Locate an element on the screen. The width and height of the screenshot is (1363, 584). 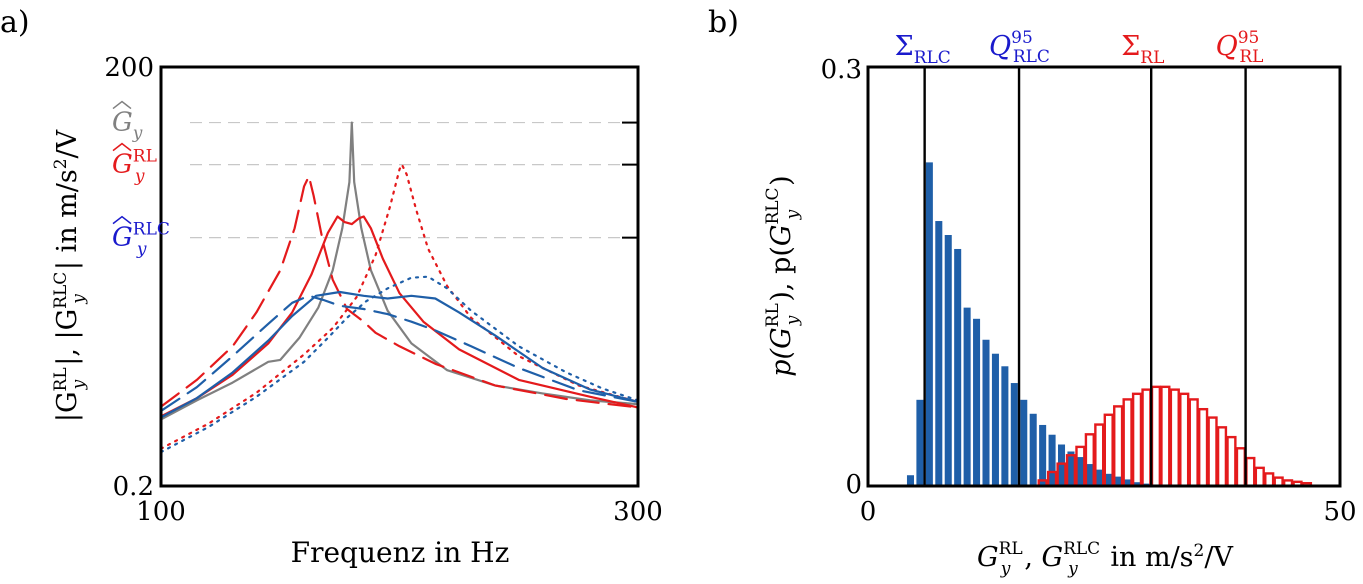
x-tick-min: 0 is located at coordinates (868, 512).